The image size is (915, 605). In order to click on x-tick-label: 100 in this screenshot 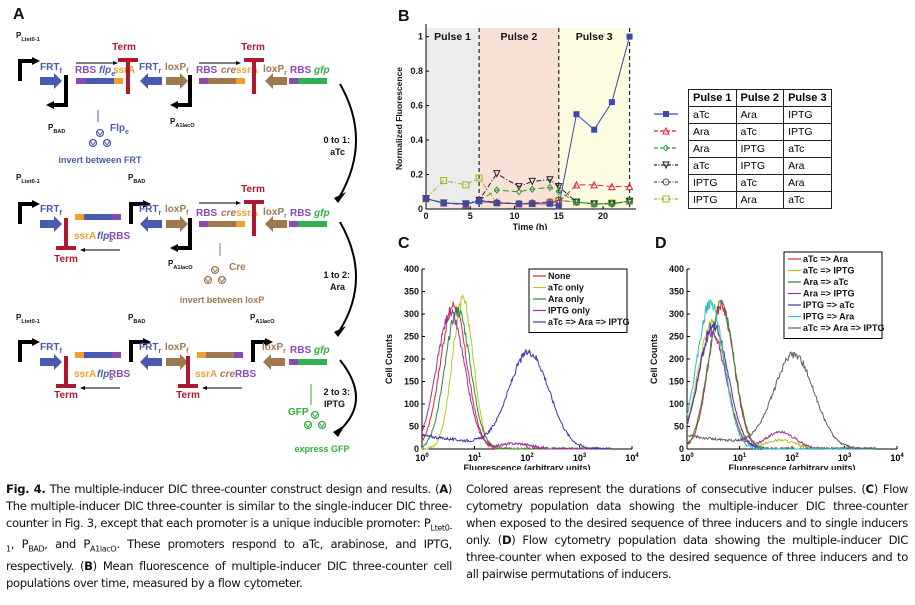, I will do `click(687, 458)`.